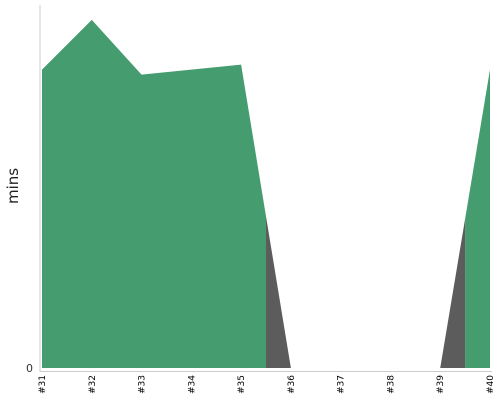 The image size is (500, 400). I want to click on x-tick-label: #38, so click(391, 384).